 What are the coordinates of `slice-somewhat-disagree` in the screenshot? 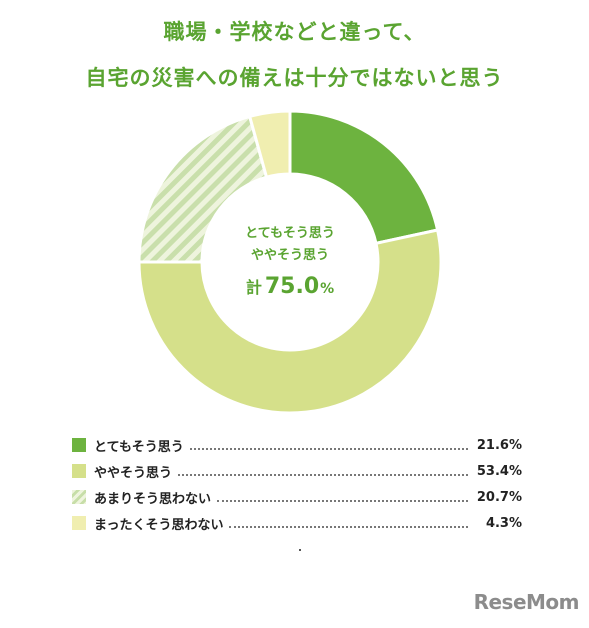 It's located at (203, 189).